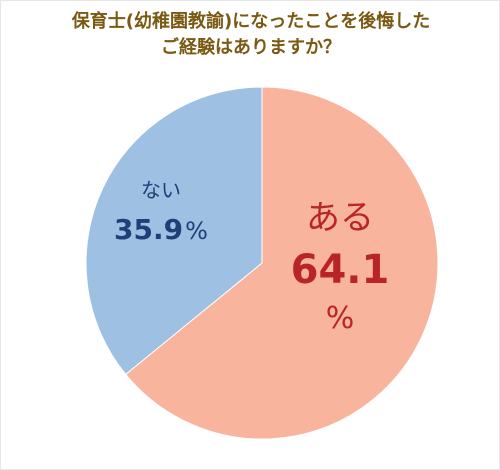 The width and height of the screenshot is (500, 470). What do you see at coordinates (340, 318) in the screenshot?
I see `slice-unit-aru: %` at bounding box center [340, 318].